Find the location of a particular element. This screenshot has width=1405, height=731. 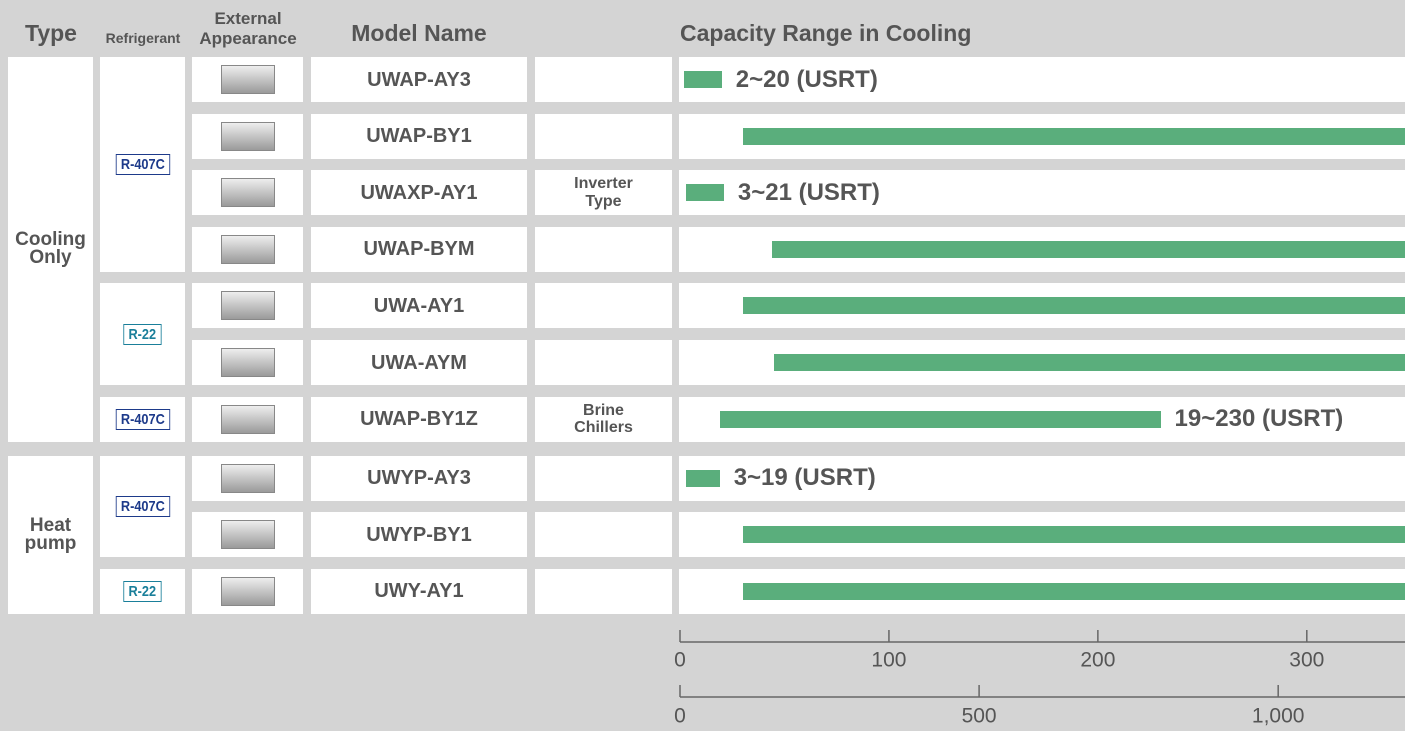

model-name: UWA-AY1 is located at coordinates (419, 306).